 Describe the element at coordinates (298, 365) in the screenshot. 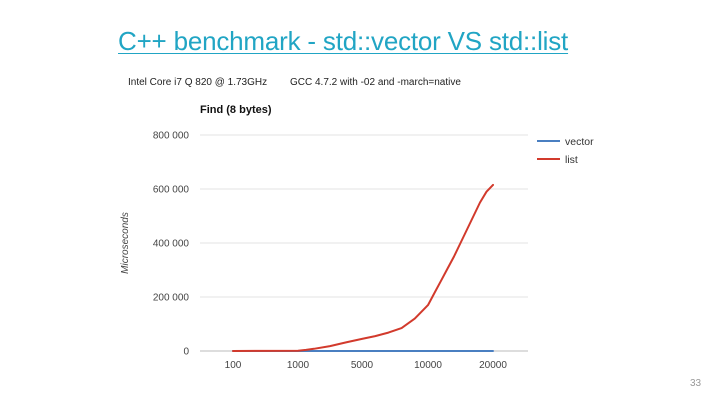

I see `x-tick-label: 1000` at that location.